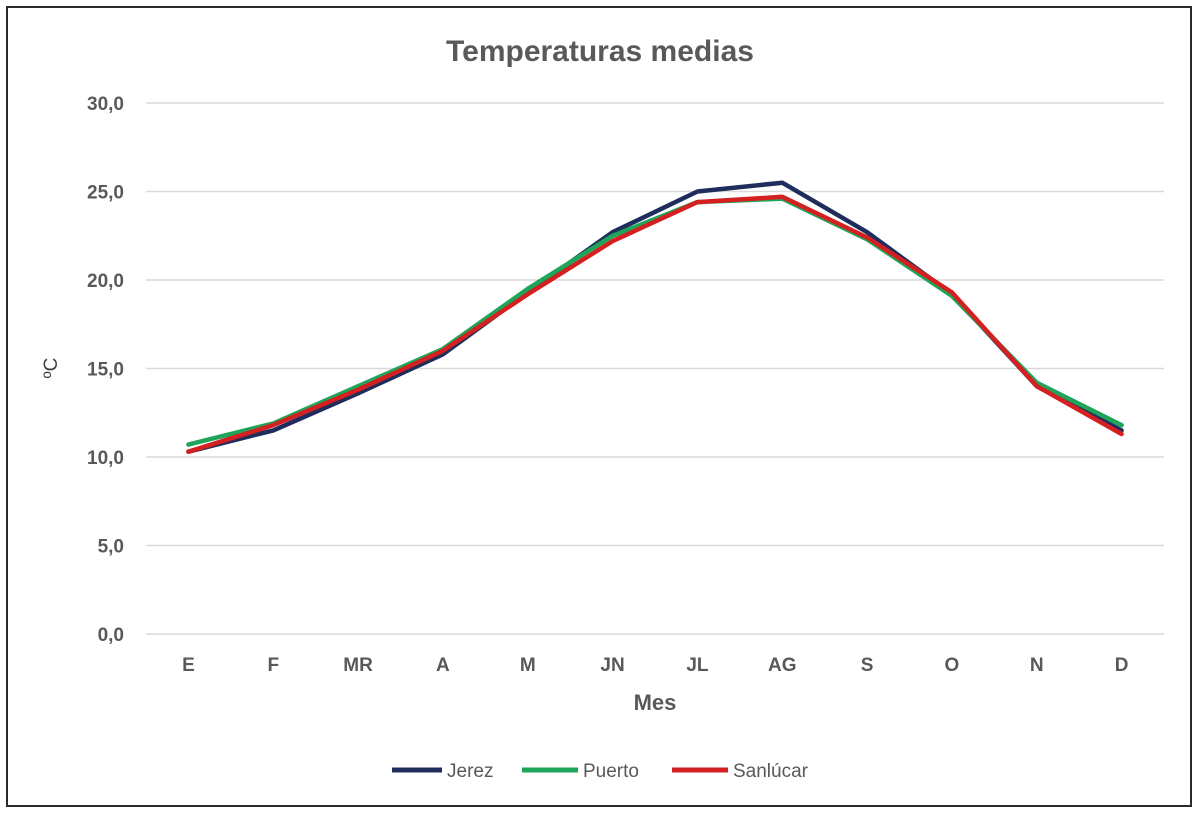  What do you see at coordinates (655, 702) in the screenshot?
I see `x-axis-title: Mes` at bounding box center [655, 702].